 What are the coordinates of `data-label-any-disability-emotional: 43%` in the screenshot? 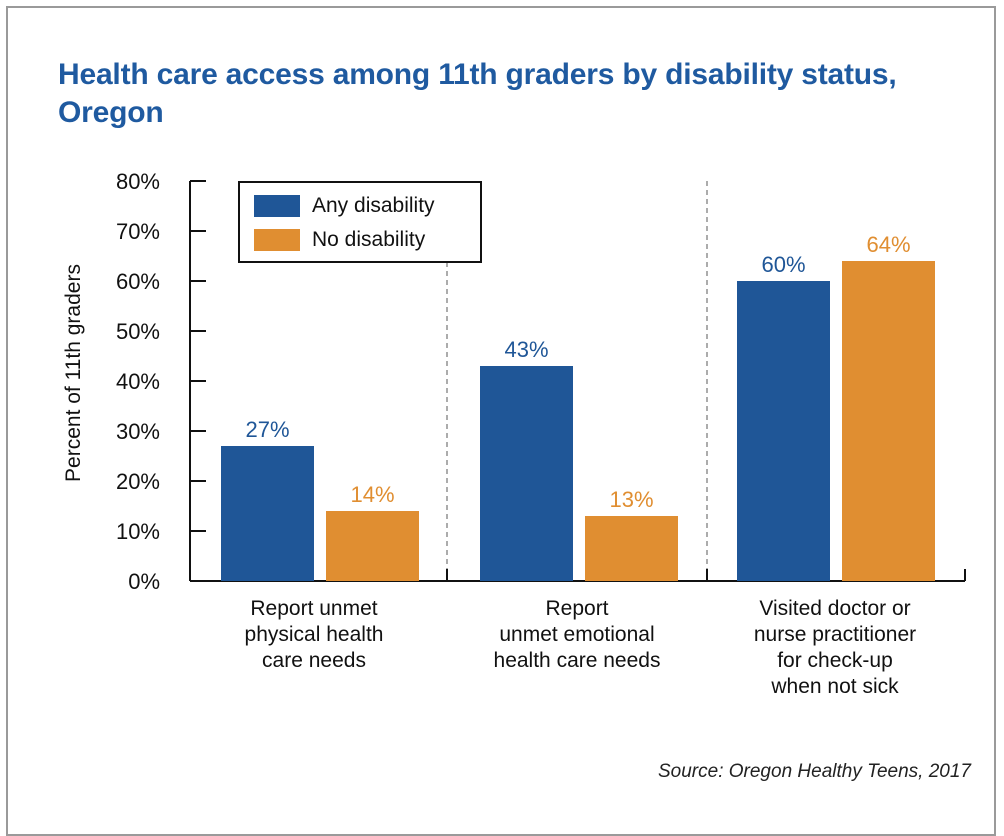 It's located at (526, 349).